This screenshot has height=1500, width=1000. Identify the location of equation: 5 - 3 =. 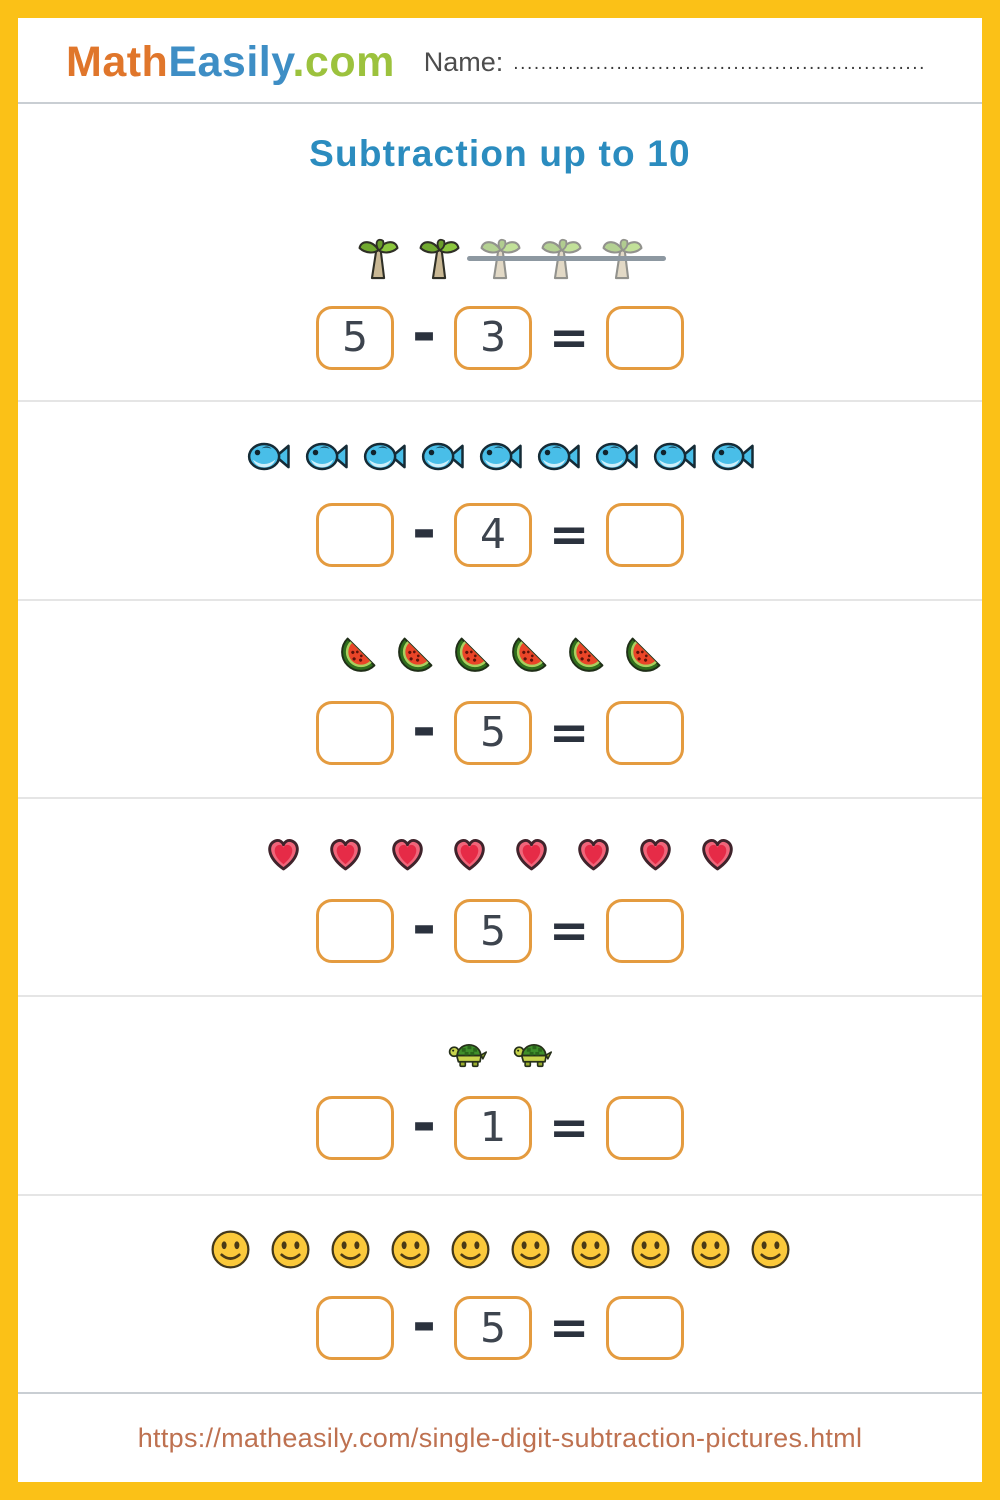
(500, 334).